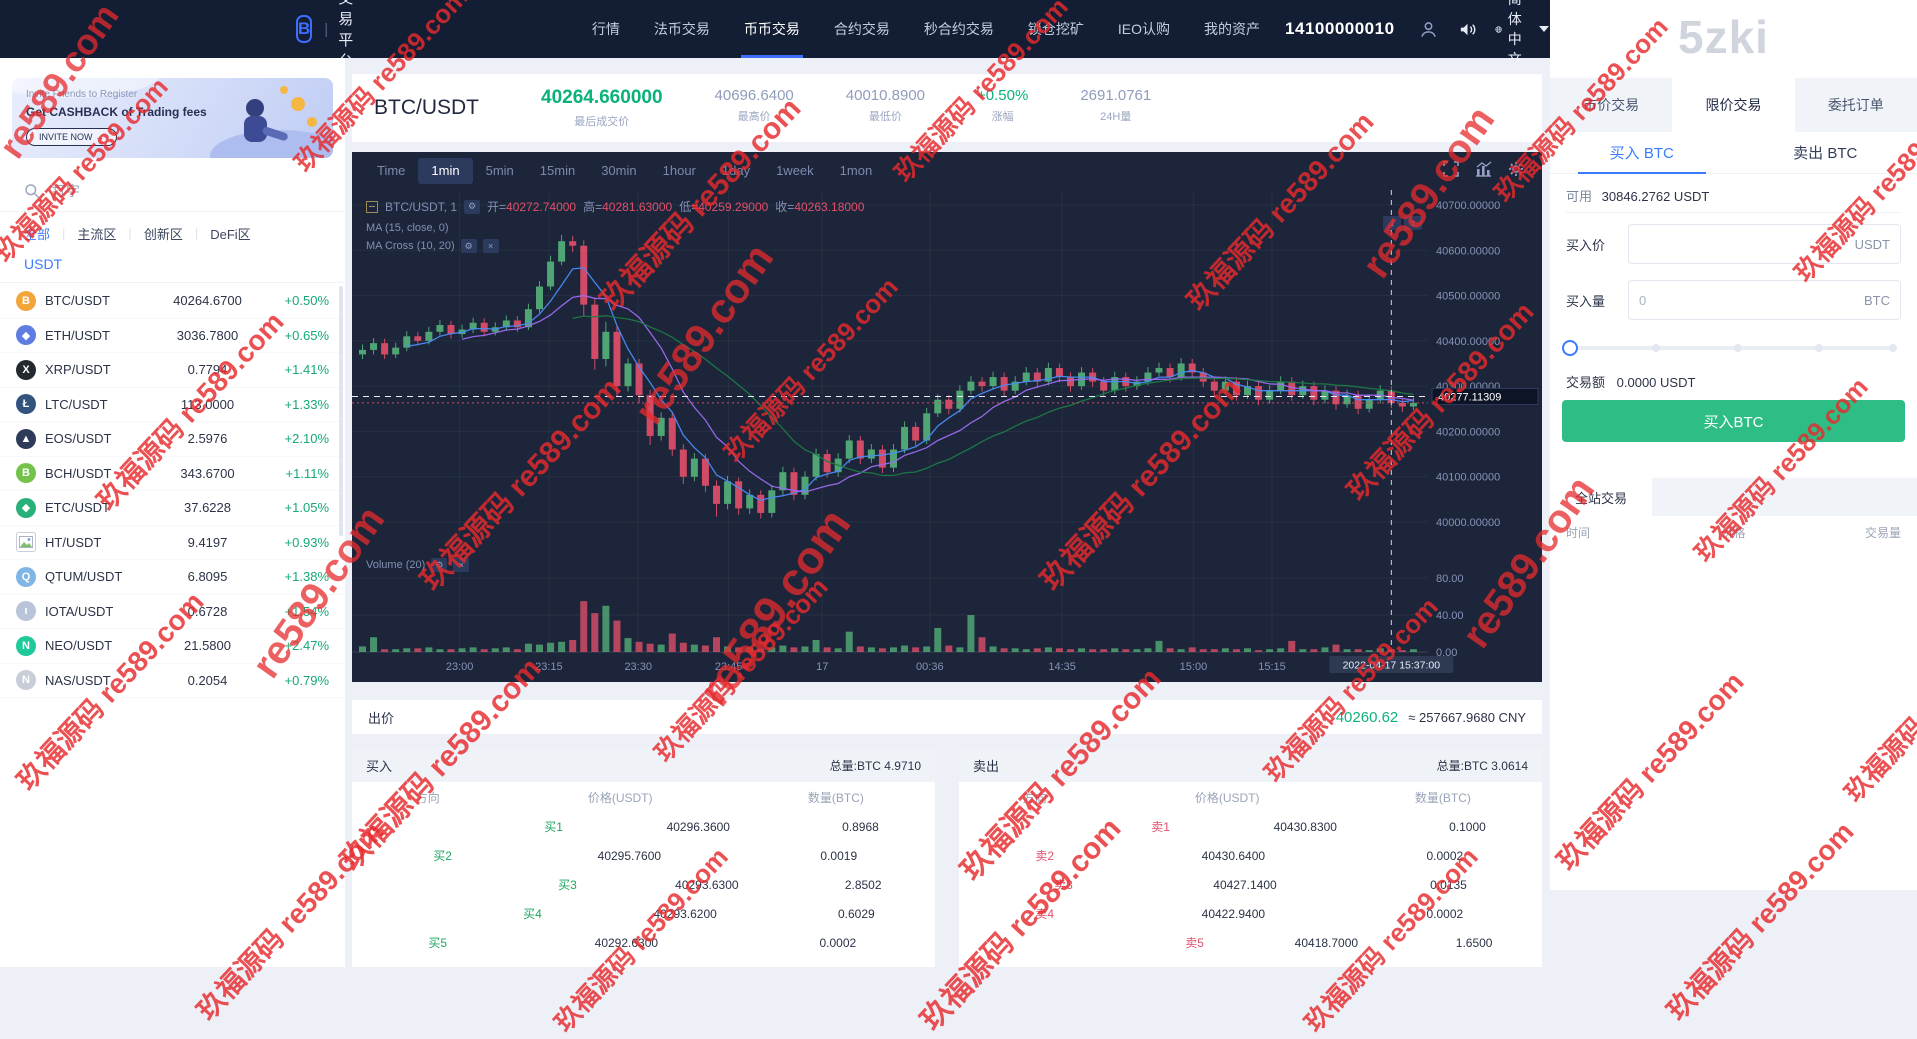 Image resolution: width=1917 pixels, height=1039 pixels. Describe the element at coordinates (1468, 478) in the screenshot. I see `price-axis-label: 40100.00000` at that location.